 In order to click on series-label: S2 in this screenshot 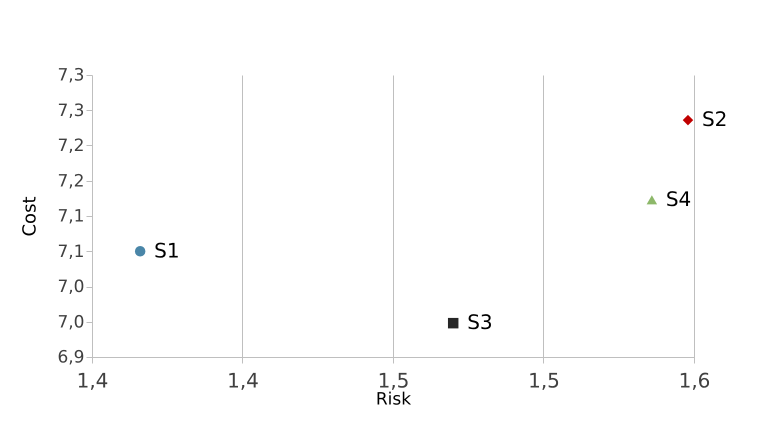, I will do `click(715, 119)`.